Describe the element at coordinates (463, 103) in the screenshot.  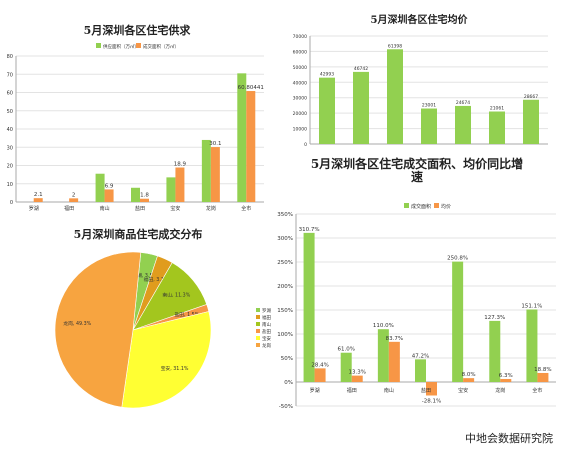
I see `c2-data-label: 24674` at that location.